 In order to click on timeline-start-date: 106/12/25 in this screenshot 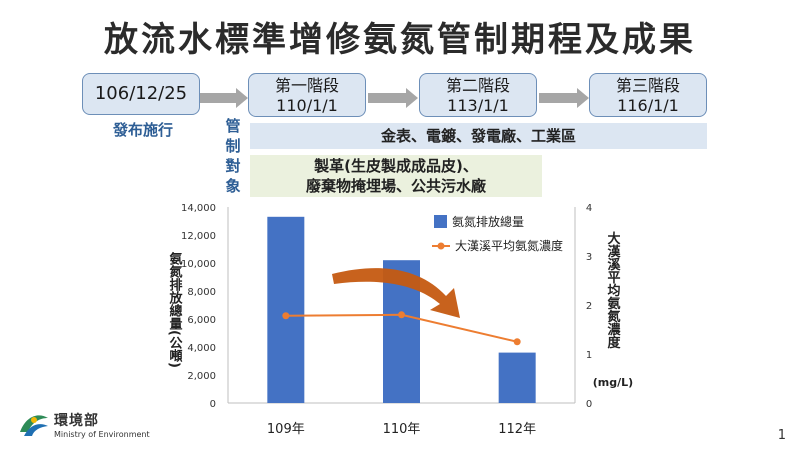, I will do `click(141, 93)`.